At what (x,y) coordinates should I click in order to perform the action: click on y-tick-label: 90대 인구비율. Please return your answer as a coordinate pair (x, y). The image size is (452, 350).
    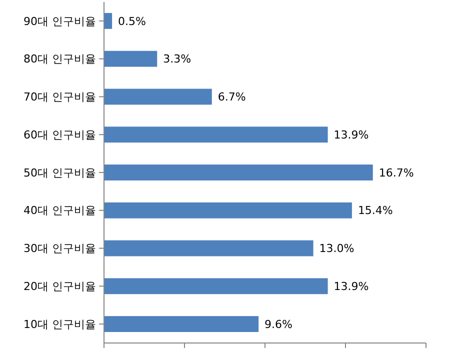
    Looking at the image, I should click on (60, 21).